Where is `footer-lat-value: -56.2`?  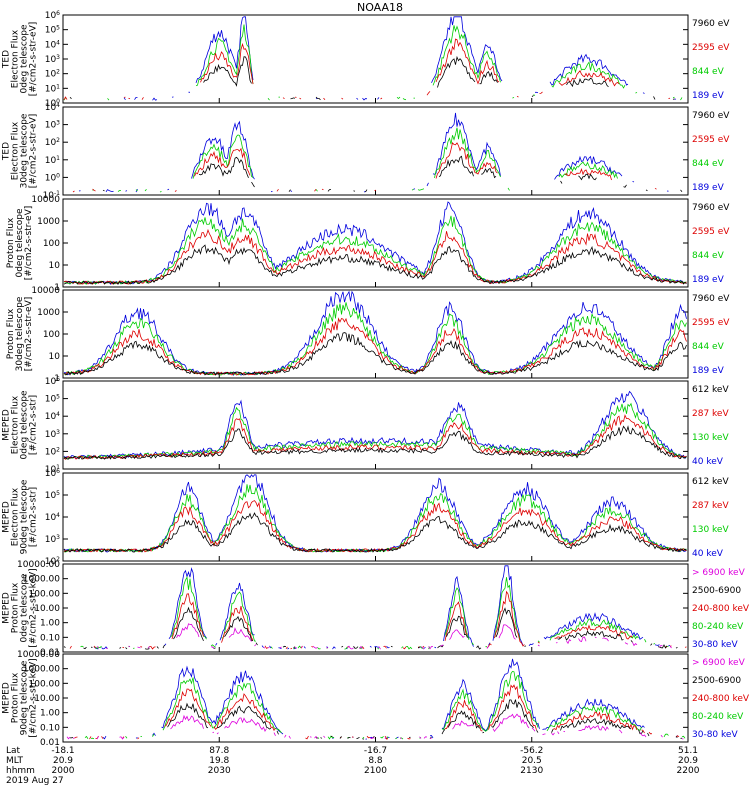 footer-lat-value: -56.2 is located at coordinates (531, 751).